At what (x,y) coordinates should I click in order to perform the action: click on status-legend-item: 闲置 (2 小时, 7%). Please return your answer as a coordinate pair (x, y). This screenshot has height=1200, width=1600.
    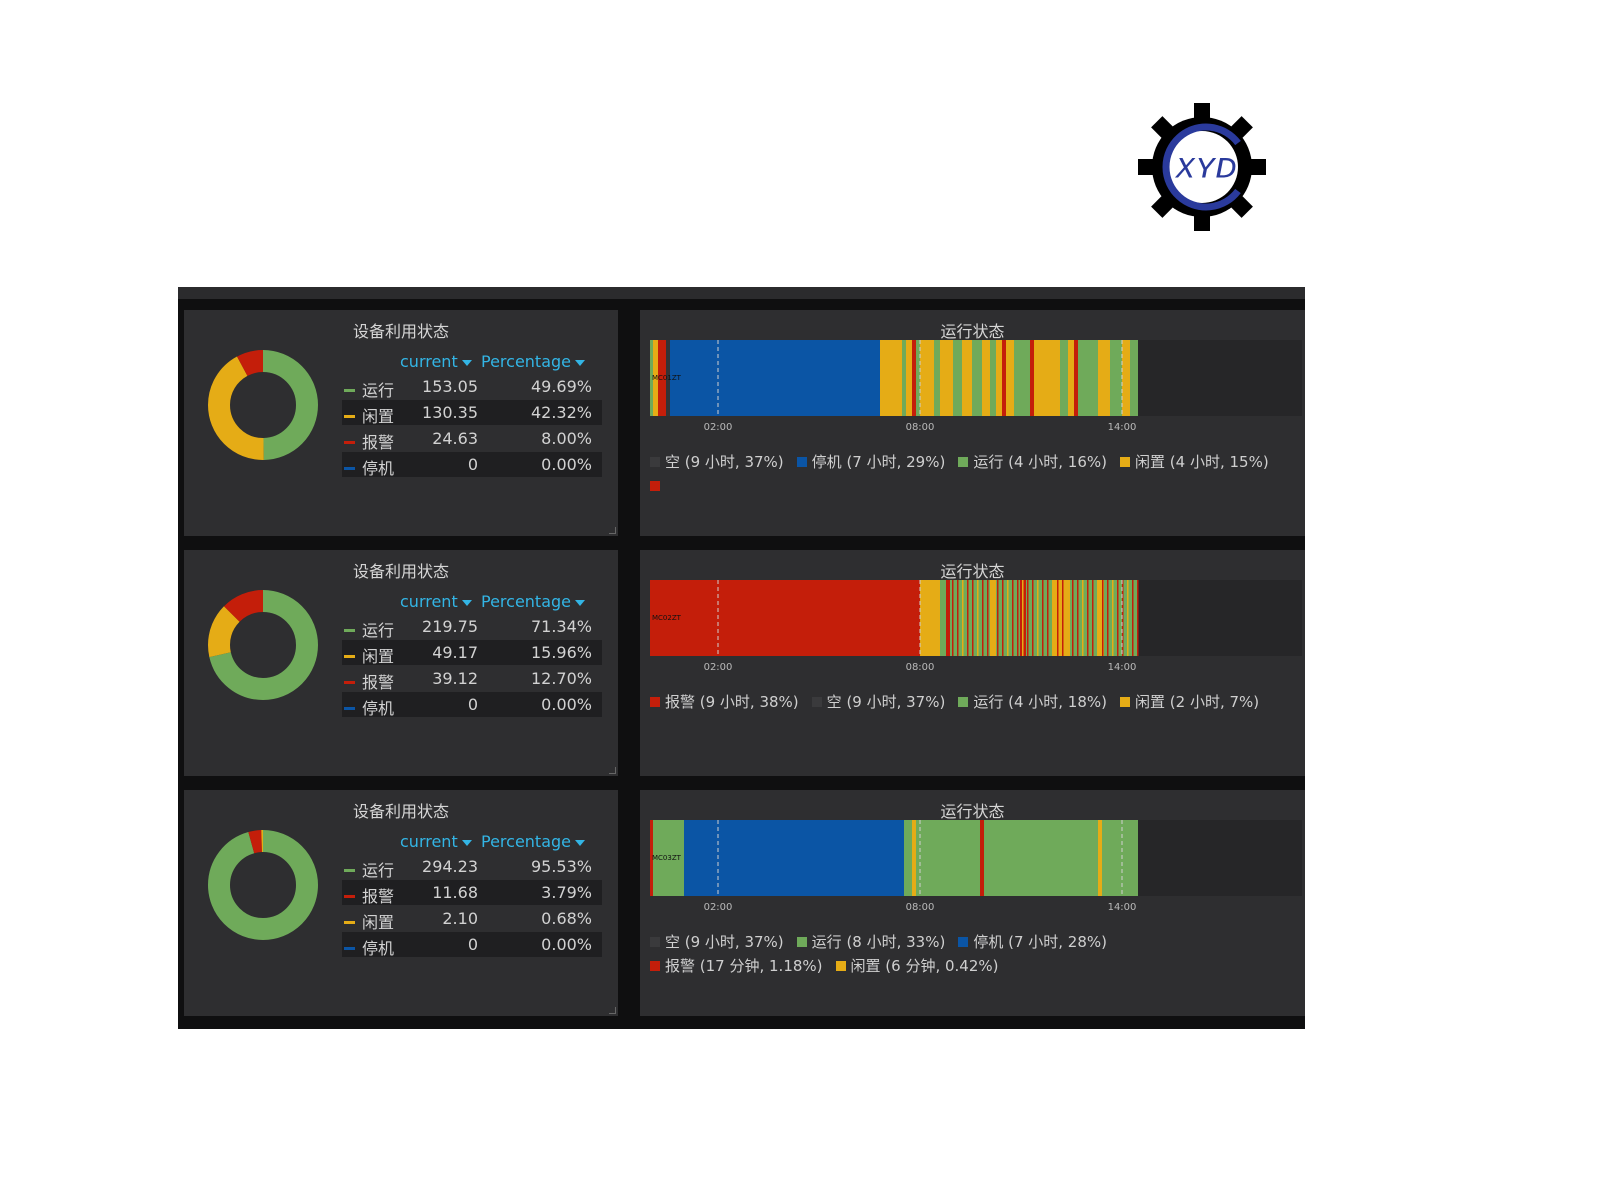
    Looking at the image, I should click on (1189, 702).